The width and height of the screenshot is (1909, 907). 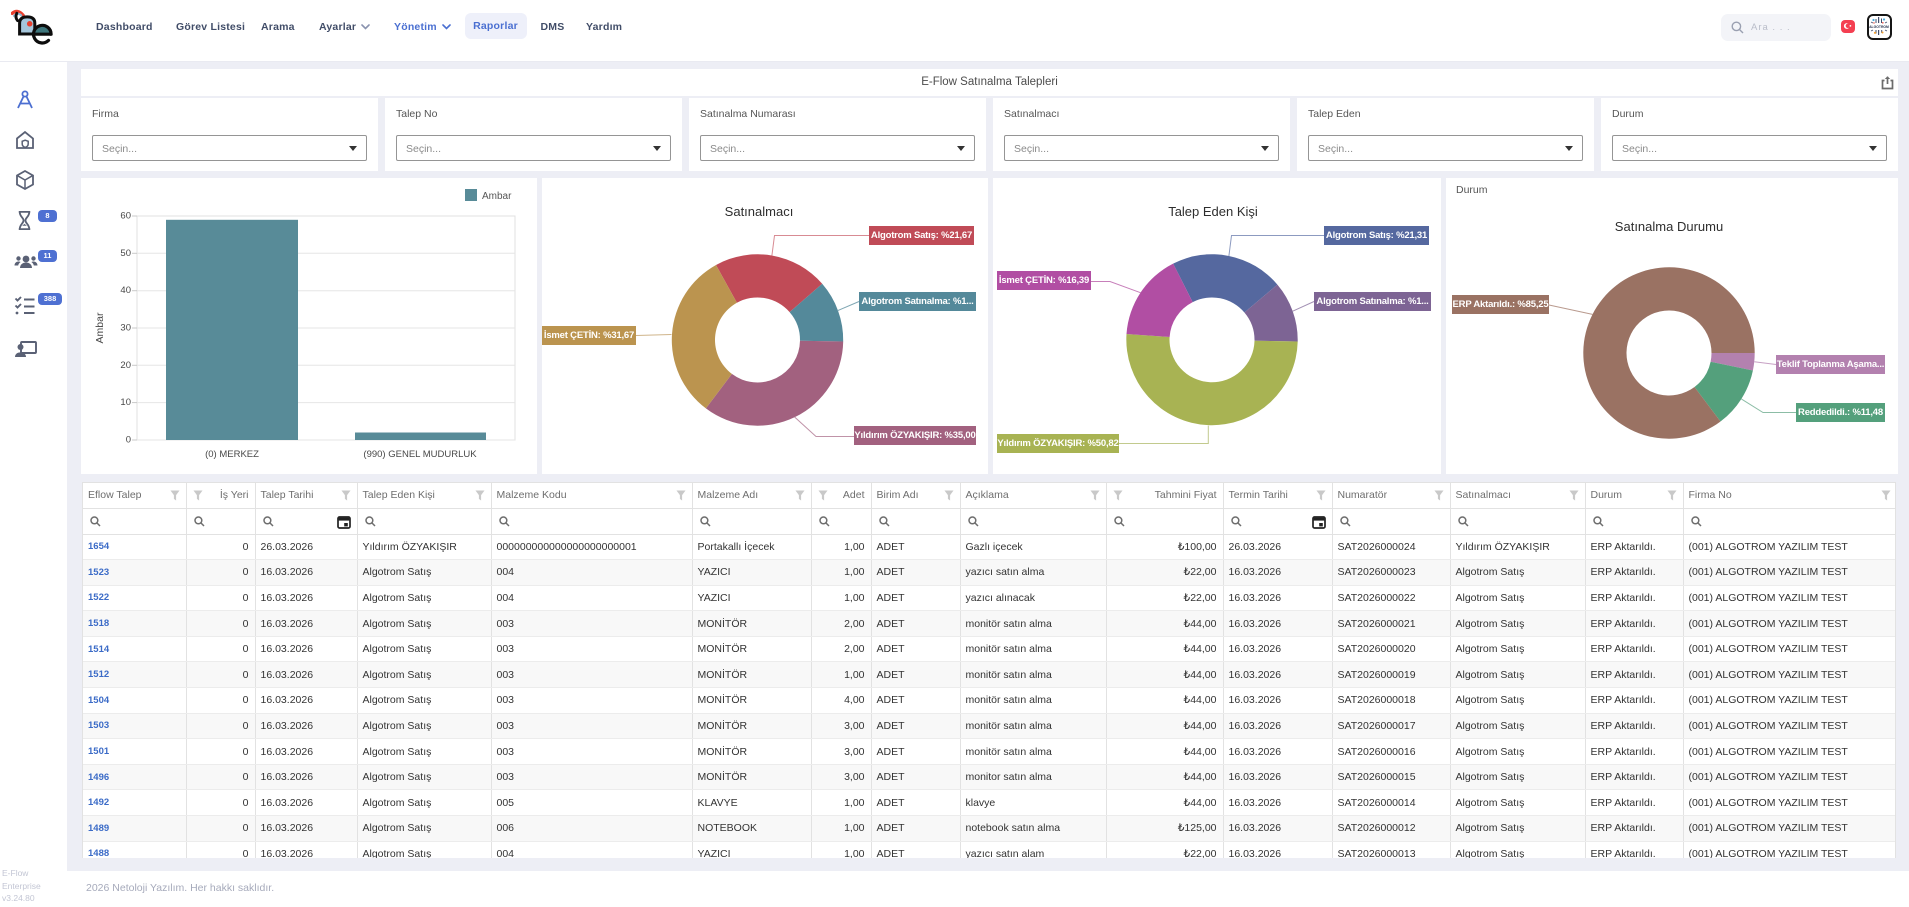 I want to click on svg-text: (990) GENEL MUDURLUK, so click(x=420, y=454).